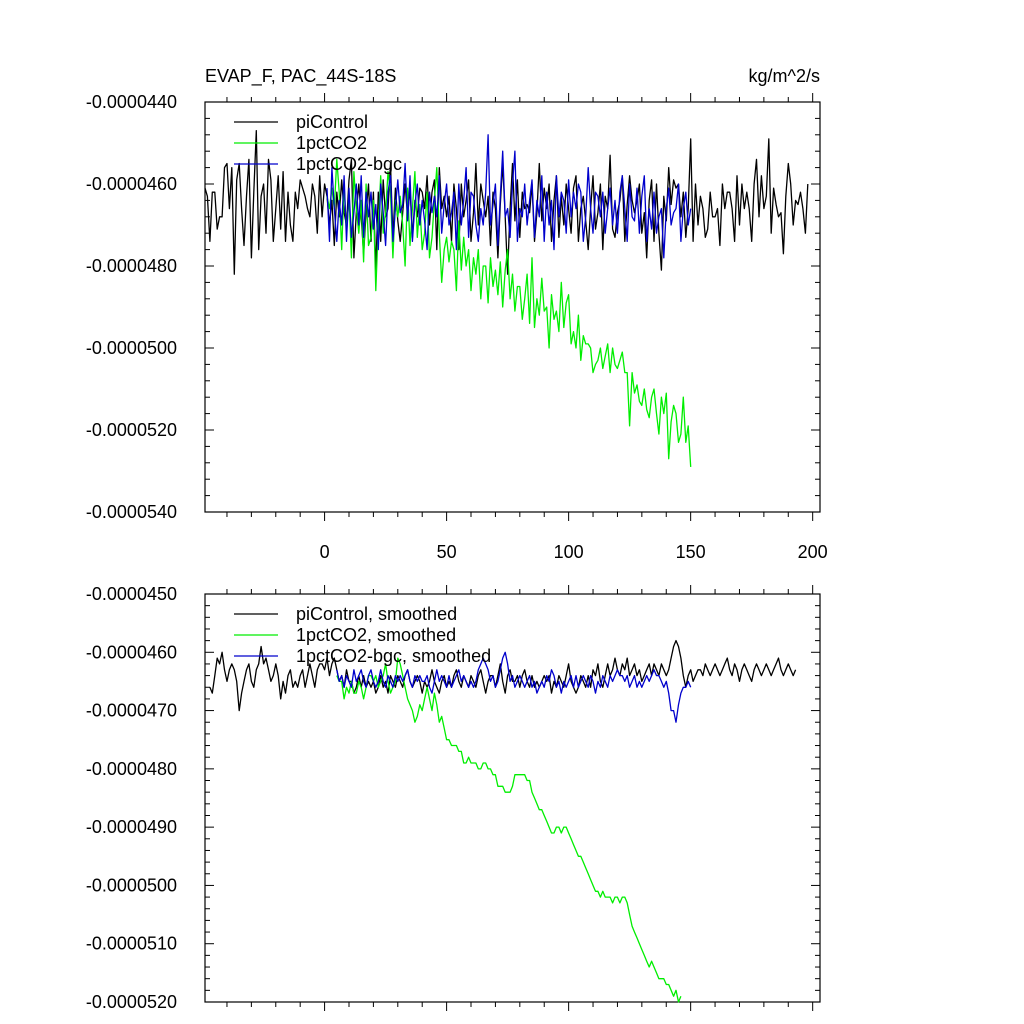 The width and height of the screenshot is (1024, 1024). What do you see at coordinates (813, 552) in the screenshot?
I see `x-tick-label: 200` at bounding box center [813, 552].